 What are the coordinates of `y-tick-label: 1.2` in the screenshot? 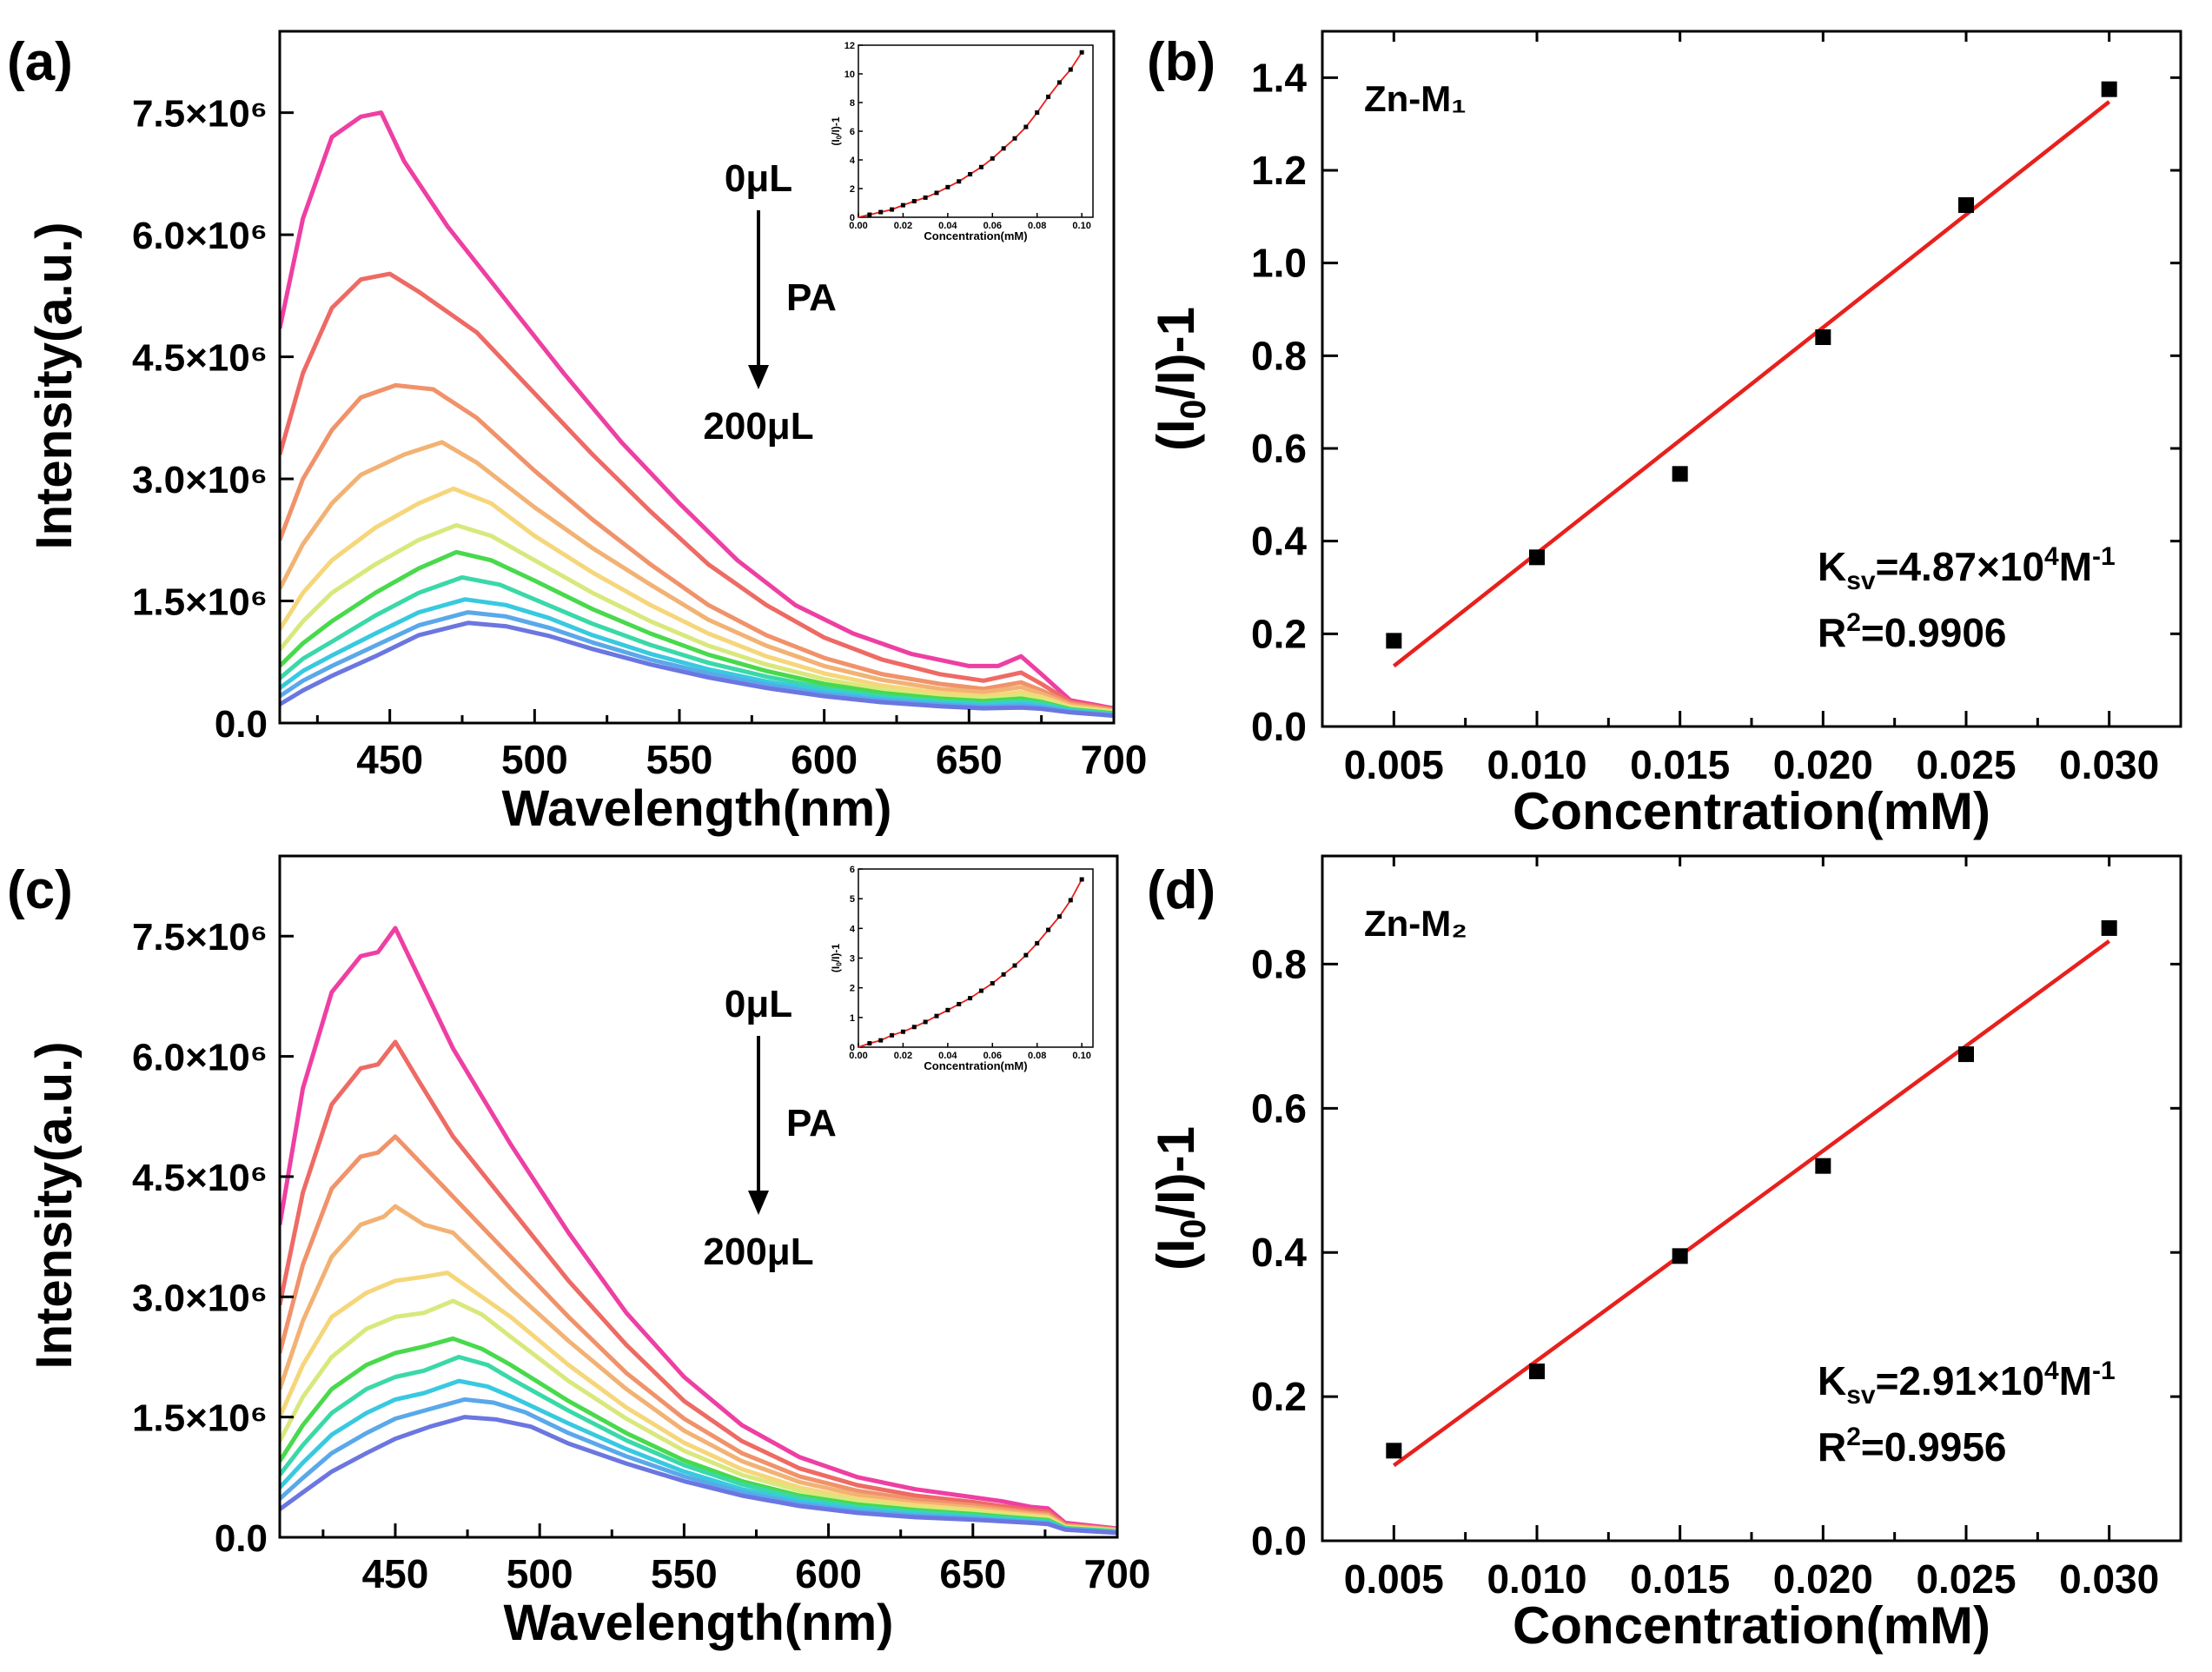 It's located at (1279, 170).